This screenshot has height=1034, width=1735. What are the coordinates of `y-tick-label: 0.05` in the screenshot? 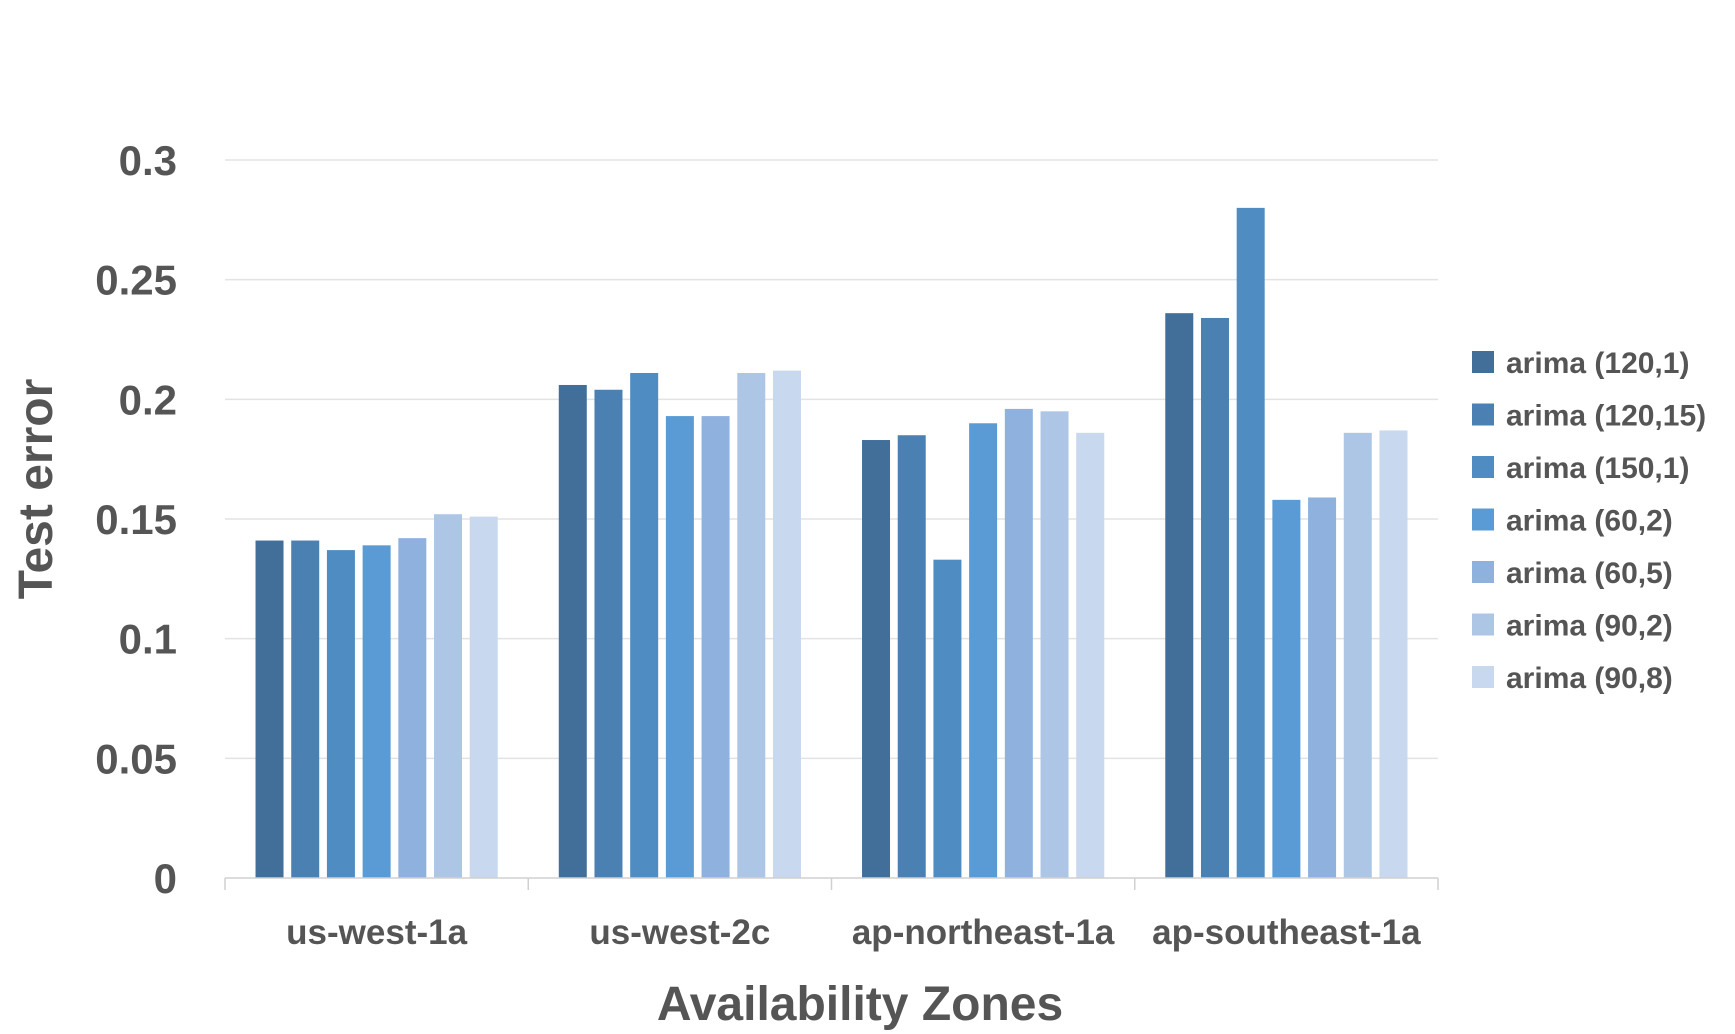 It's located at (136, 758).